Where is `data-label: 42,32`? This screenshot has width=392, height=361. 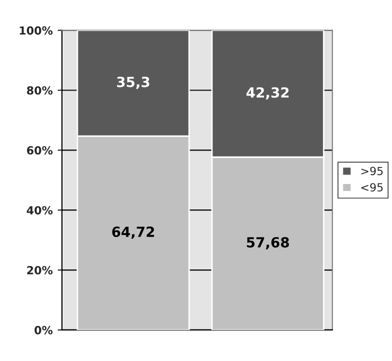
data-label: 42,32 is located at coordinates (267, 93).